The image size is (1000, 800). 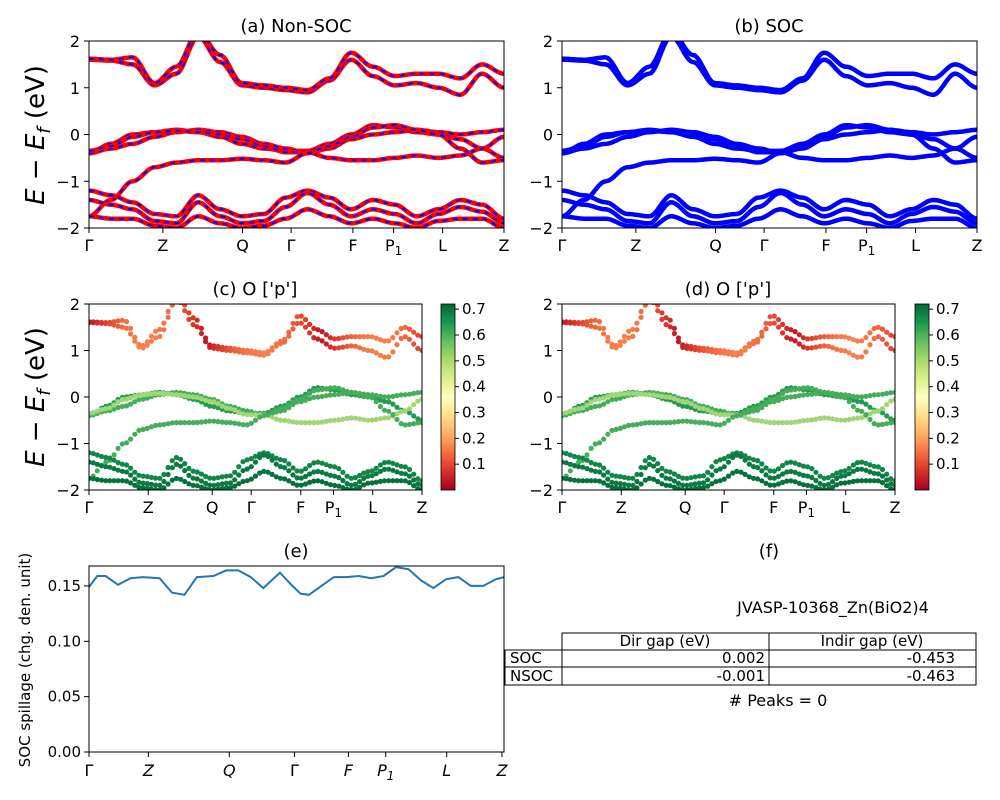 I want to click on y-tick-label: −2, so click(x=68, y=490).